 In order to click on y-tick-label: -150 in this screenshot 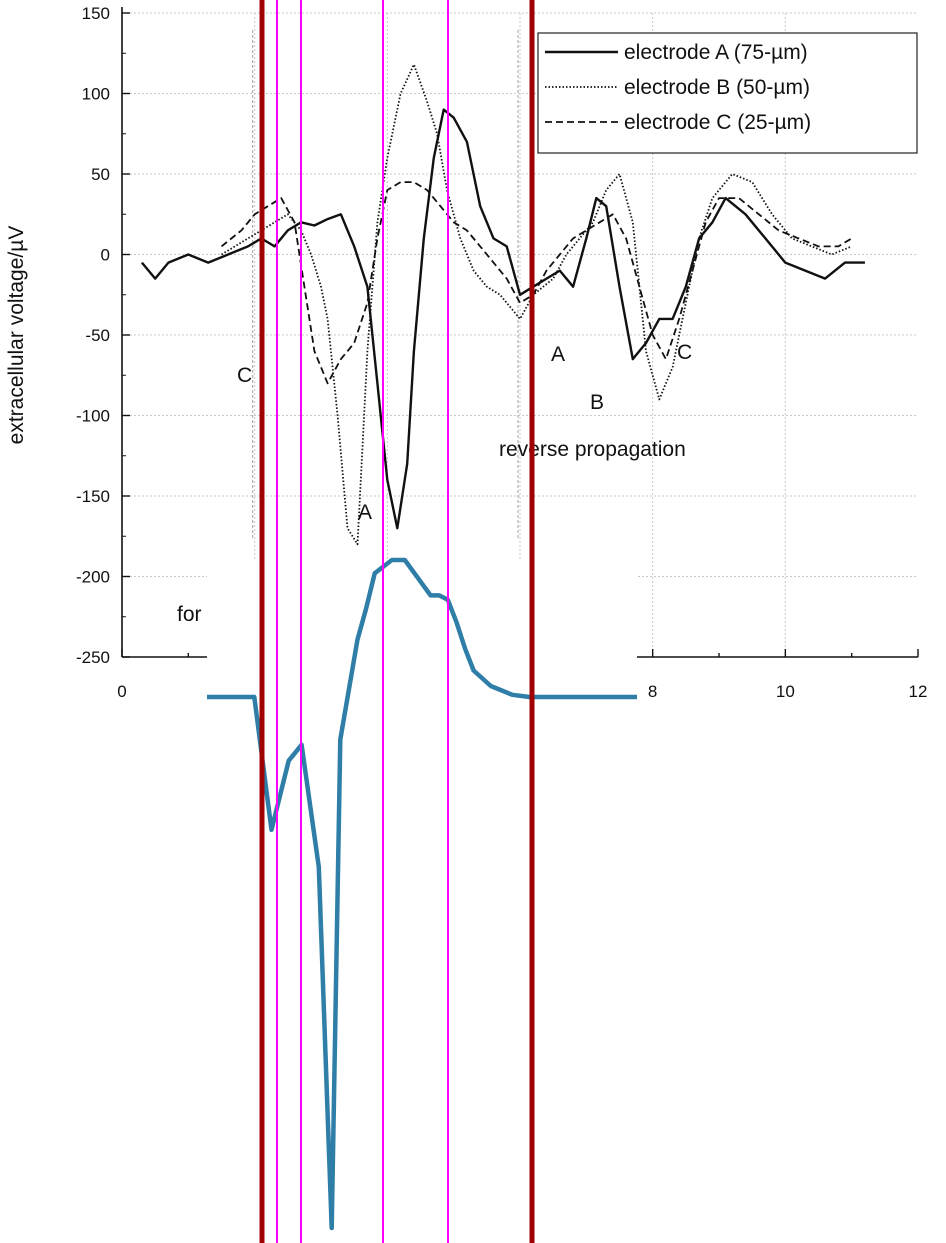, I will do `click(93, 496)`.